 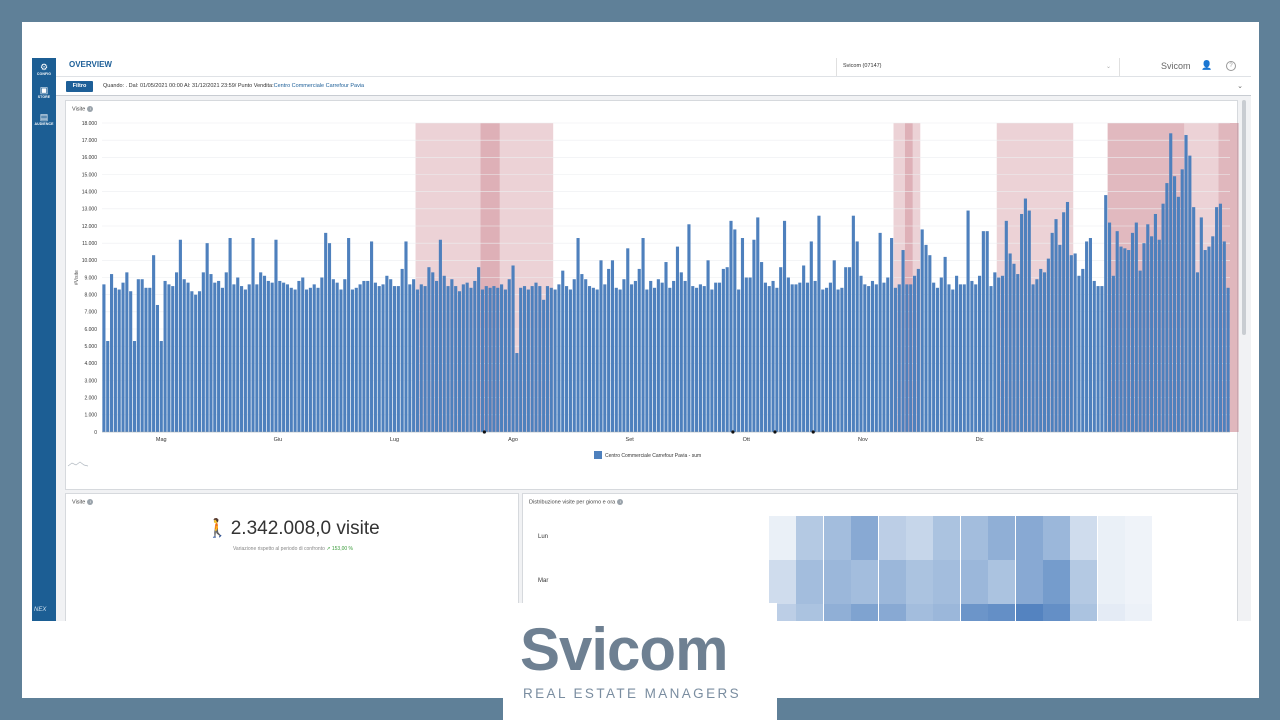 I want to click on y-axis-label: #Visite, so click(x=77, y=277).